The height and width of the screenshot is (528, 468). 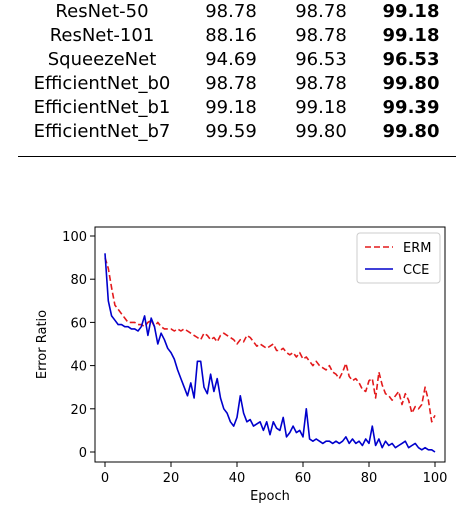 What do you see at coordinates (105, 478) in the screenshot?
I see `x-tick-label: 0` at bounding box center [105, 478].